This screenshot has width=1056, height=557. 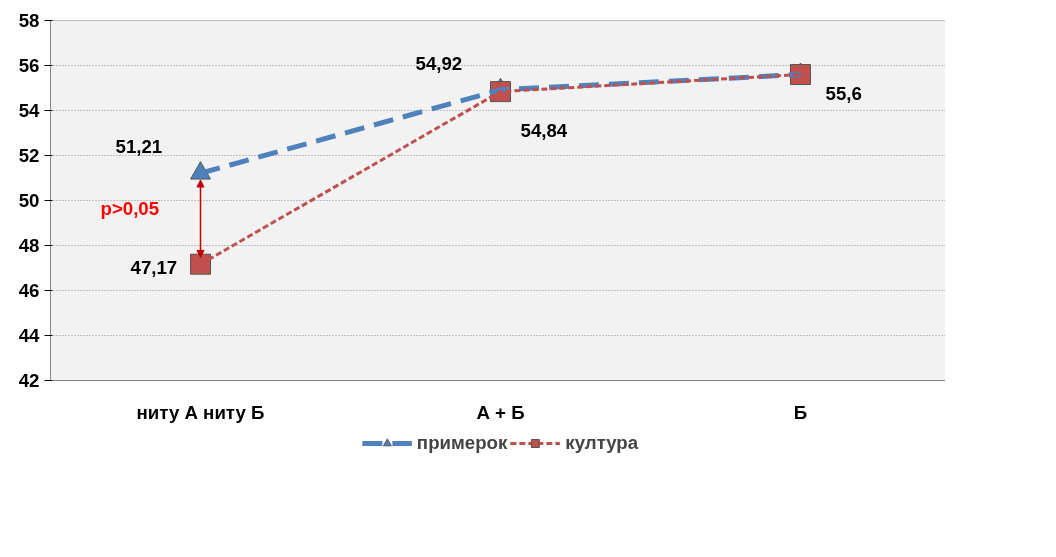 I want to click on legend-label: примерок, so click(x=462, y=443).